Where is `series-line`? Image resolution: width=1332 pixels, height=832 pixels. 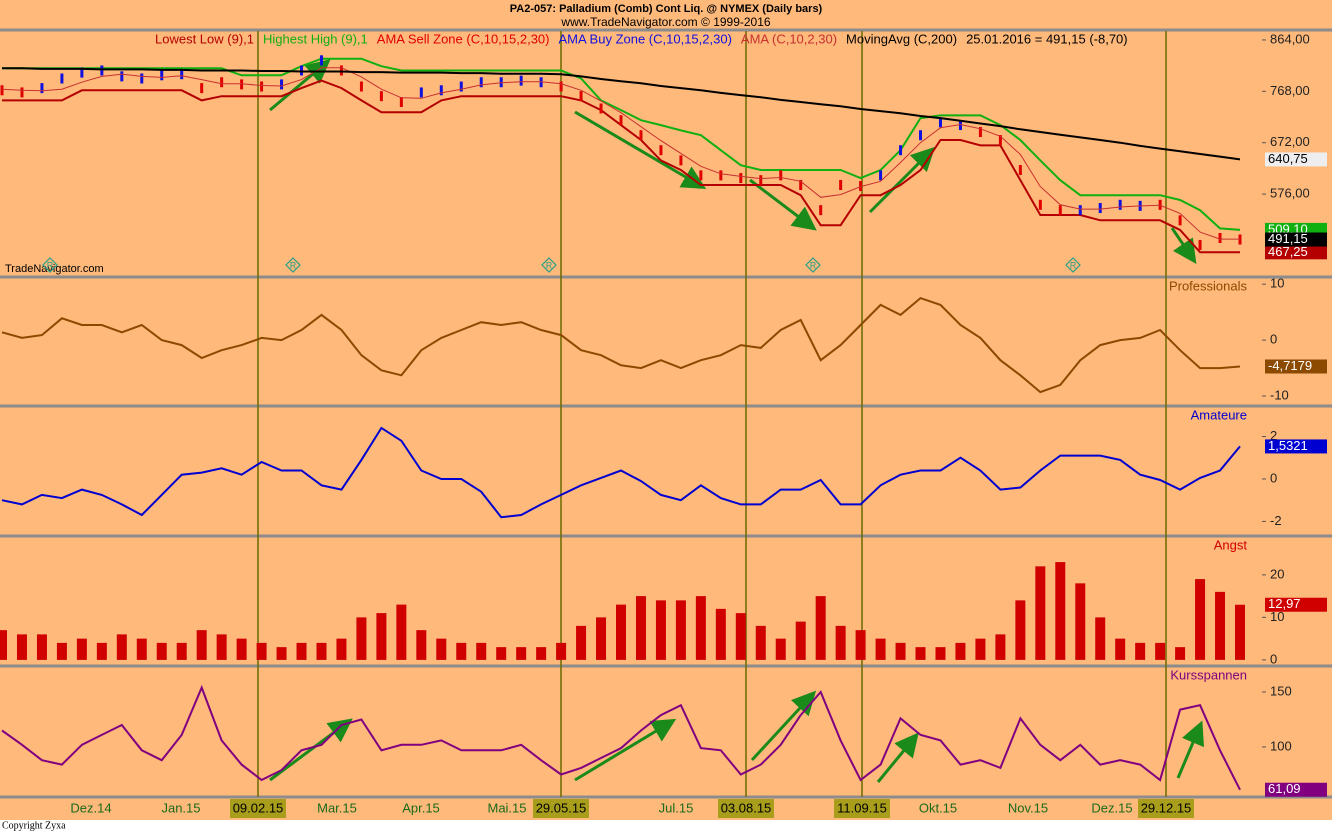
series-line is located at coordinates (621, 472).